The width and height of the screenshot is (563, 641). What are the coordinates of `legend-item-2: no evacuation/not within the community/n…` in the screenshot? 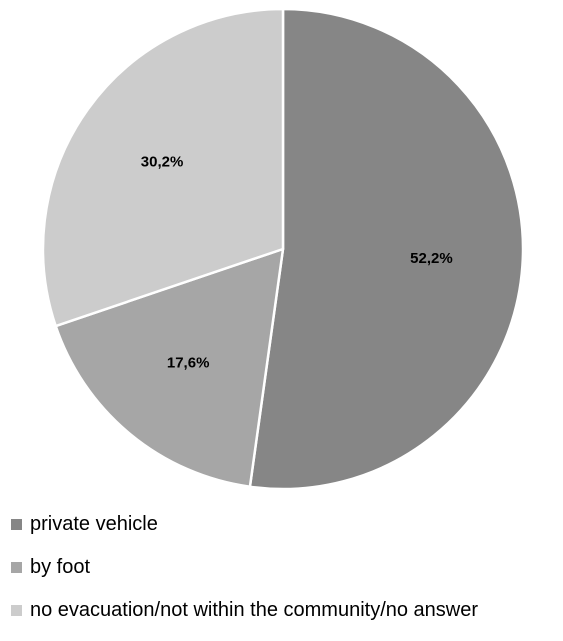 It's located at (244, 610).